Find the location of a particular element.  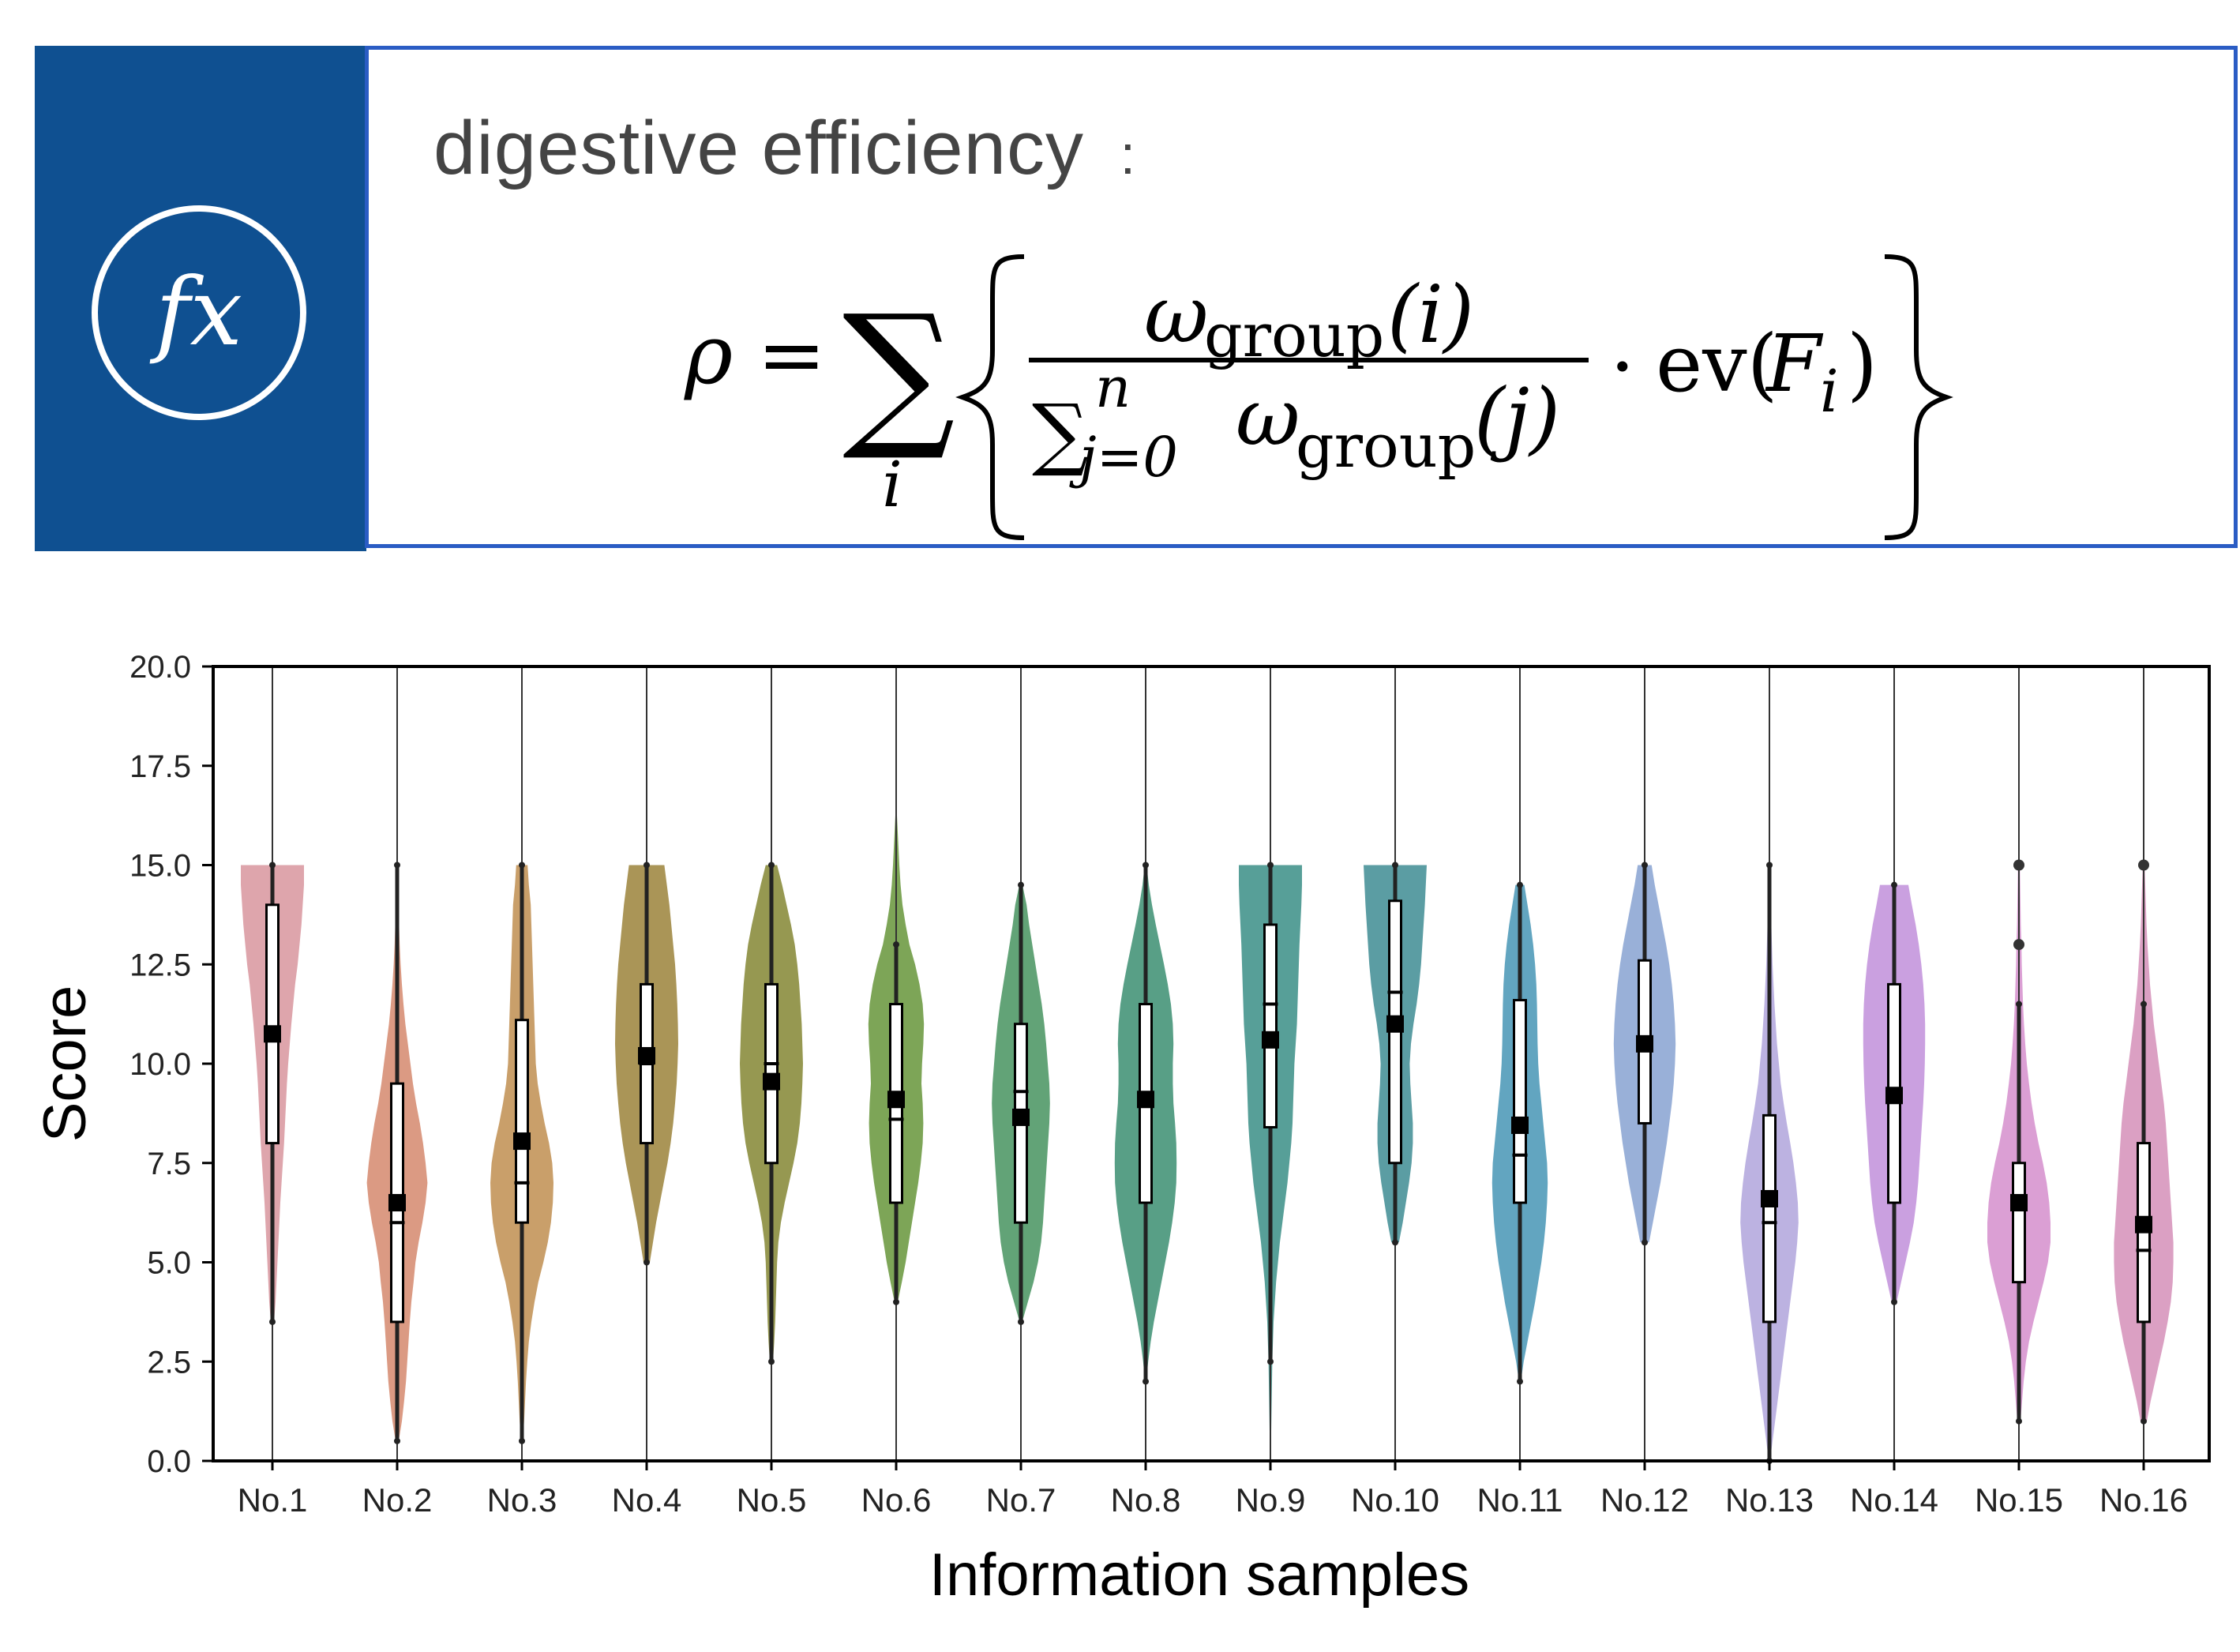

formula-numerator-omega: ω is located at coordinates (1176, 314).